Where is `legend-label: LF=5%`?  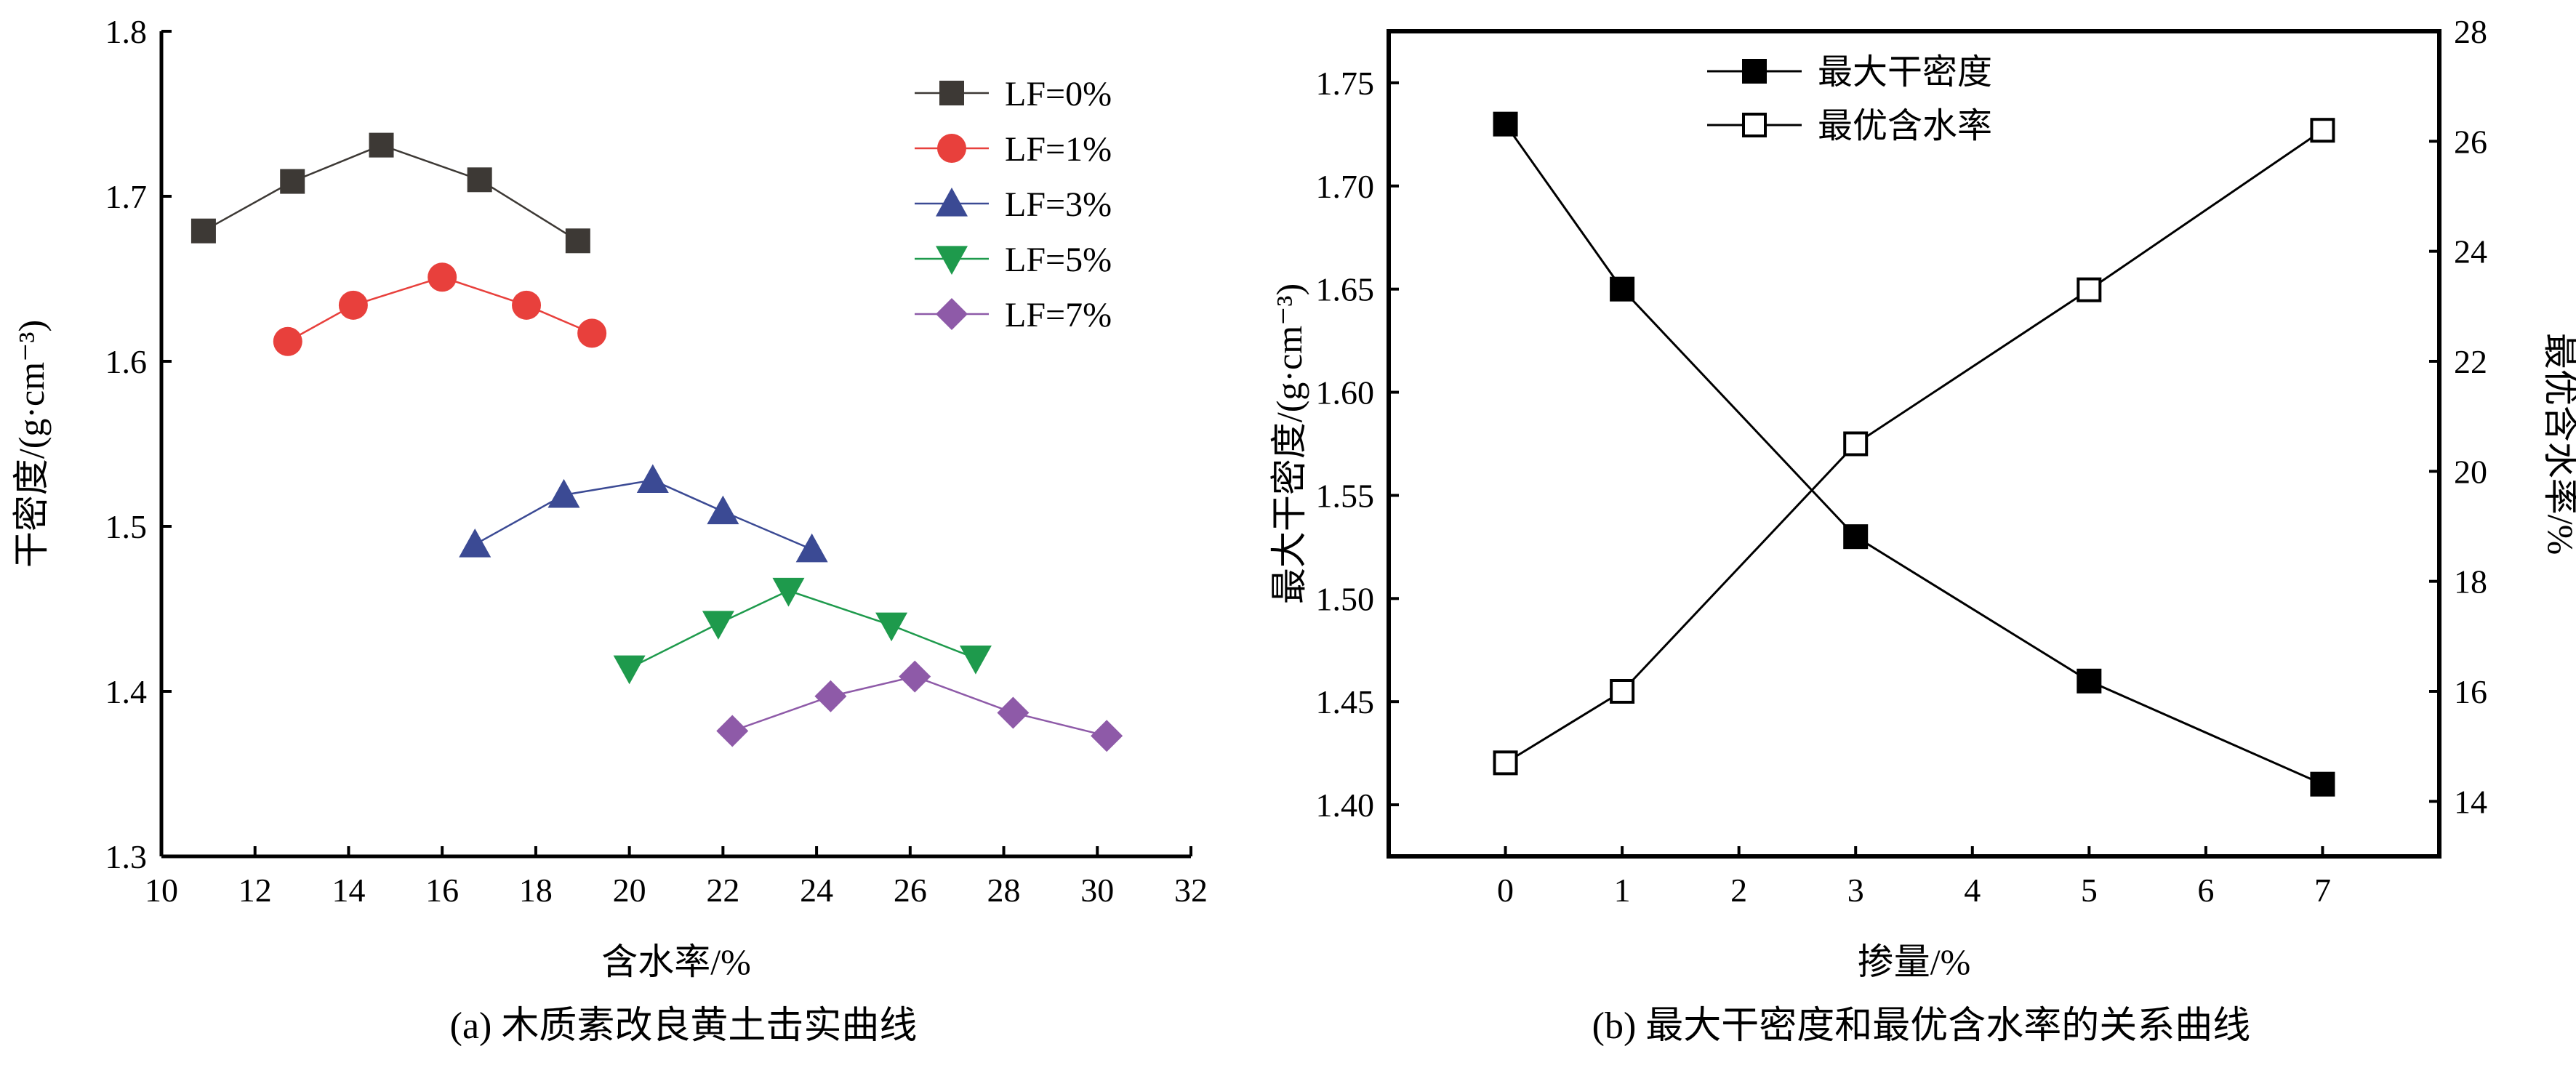 legend-label: LF=5% is located at coordinates (1058, 260).